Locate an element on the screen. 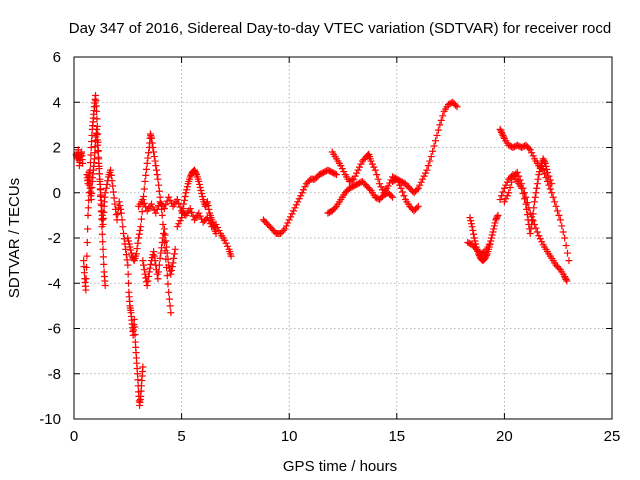  y-tick-label: -4 is located at coordinates (54, 283).